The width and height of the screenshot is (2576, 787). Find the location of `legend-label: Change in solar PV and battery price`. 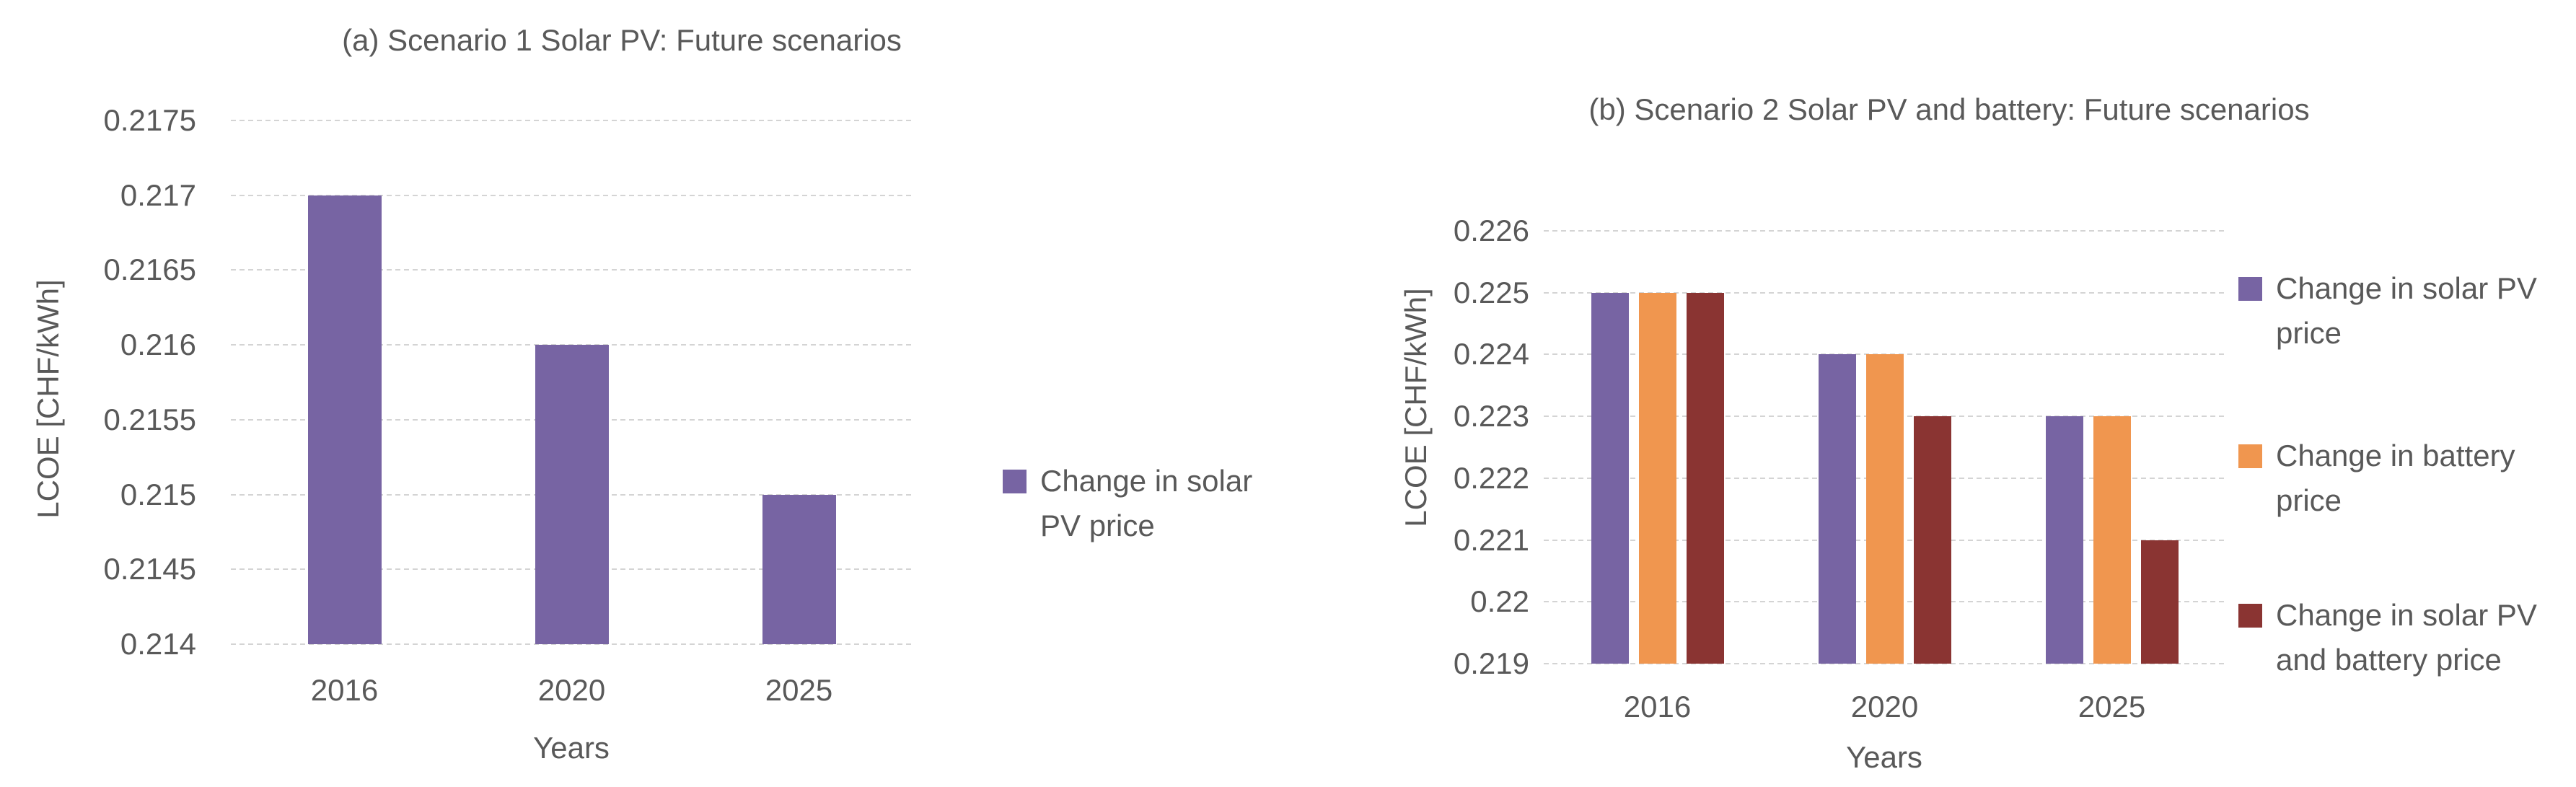

legend-label: Change in solar PV and battery price is located at coordinates (2406, 637).